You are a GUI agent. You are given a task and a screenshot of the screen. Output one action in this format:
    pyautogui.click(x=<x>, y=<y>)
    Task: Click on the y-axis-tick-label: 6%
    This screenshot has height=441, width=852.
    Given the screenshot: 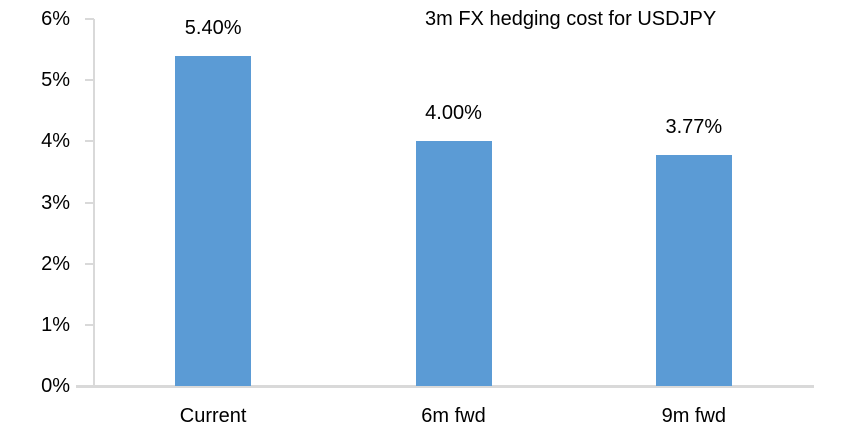 What is the action you would take?
    pyautogui.click(x=55, y=19)
    